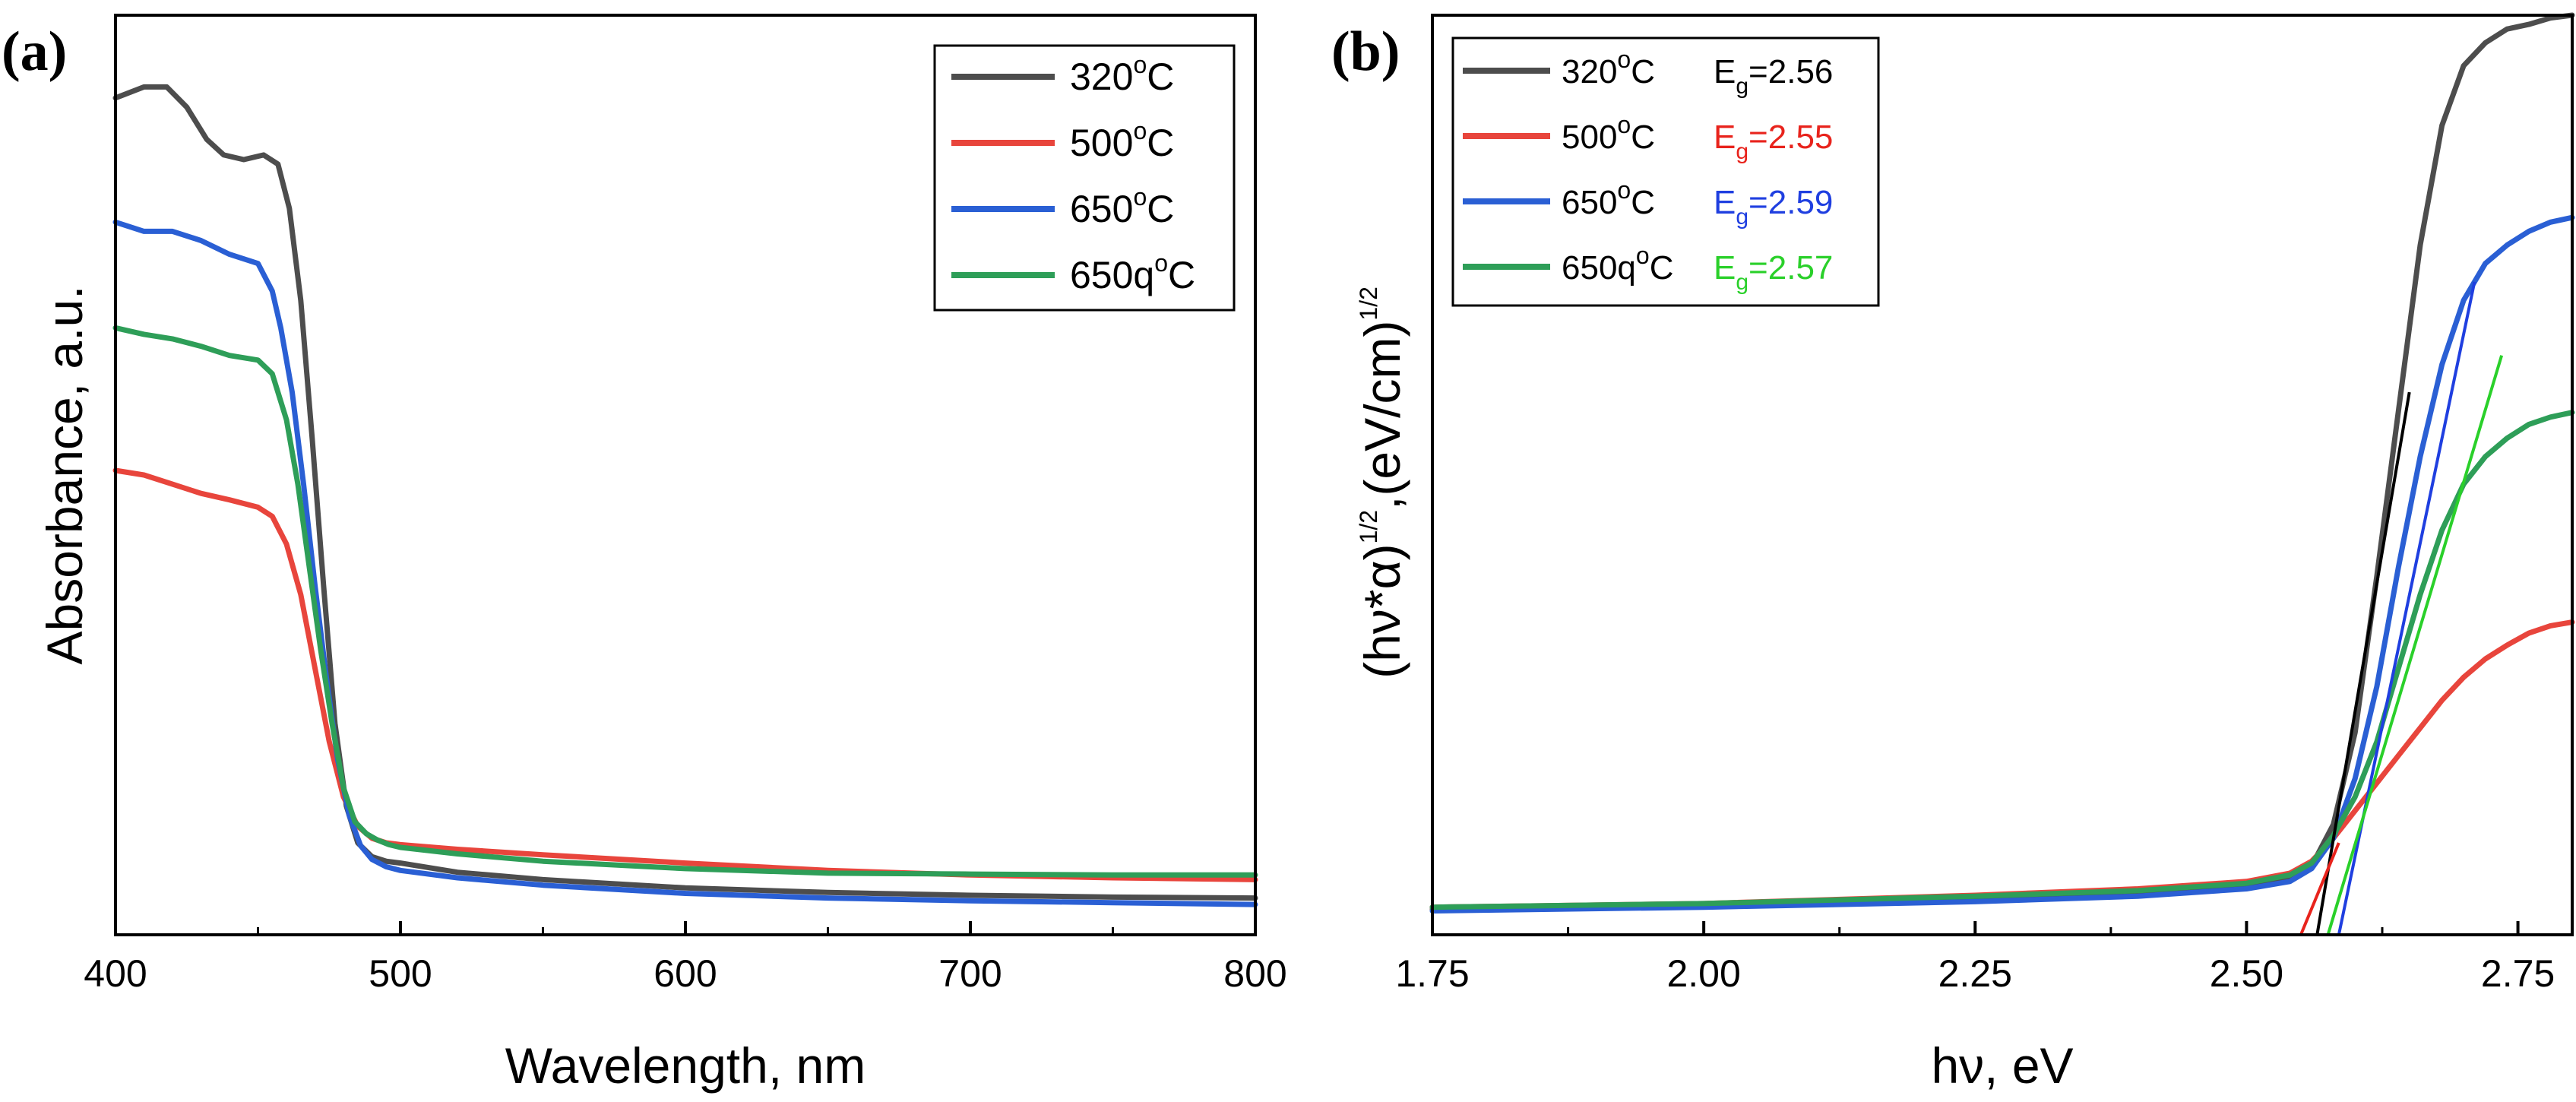 Image resolution: width=2576 pixels, height=1102 pixels. What do you see at coordinates (2518, 973) in the screenshot?
I see `panel-b-x-tick-label-4: 2.75` at bounding box center [2518, 973].